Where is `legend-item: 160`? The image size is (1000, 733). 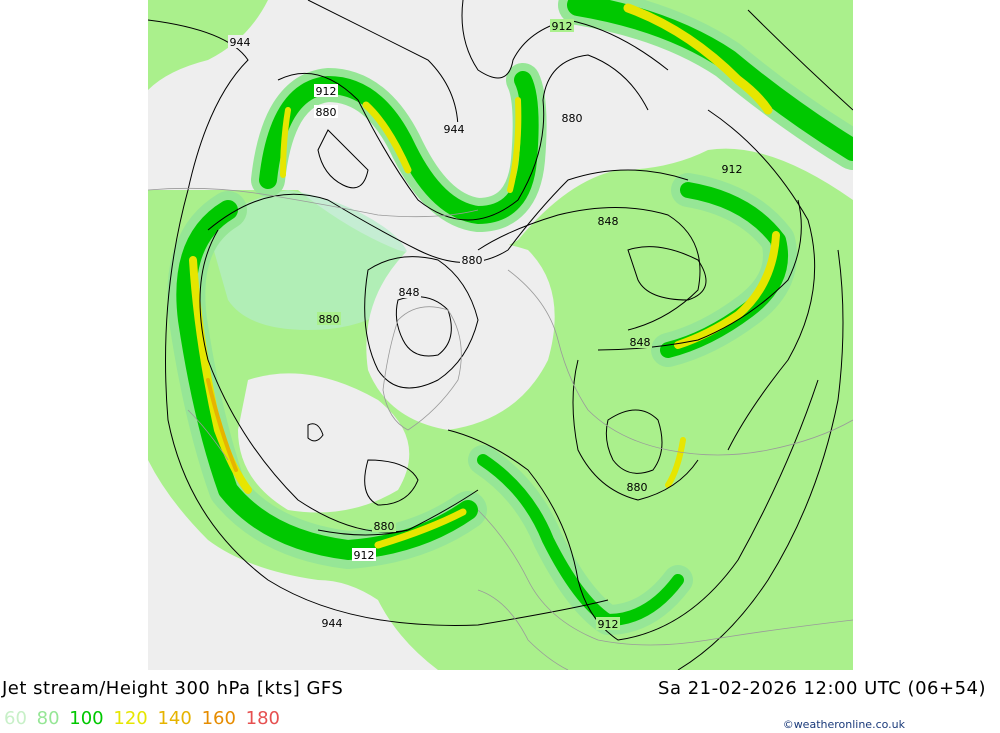 legend-item: 160 is located at coordinates (218, 718).